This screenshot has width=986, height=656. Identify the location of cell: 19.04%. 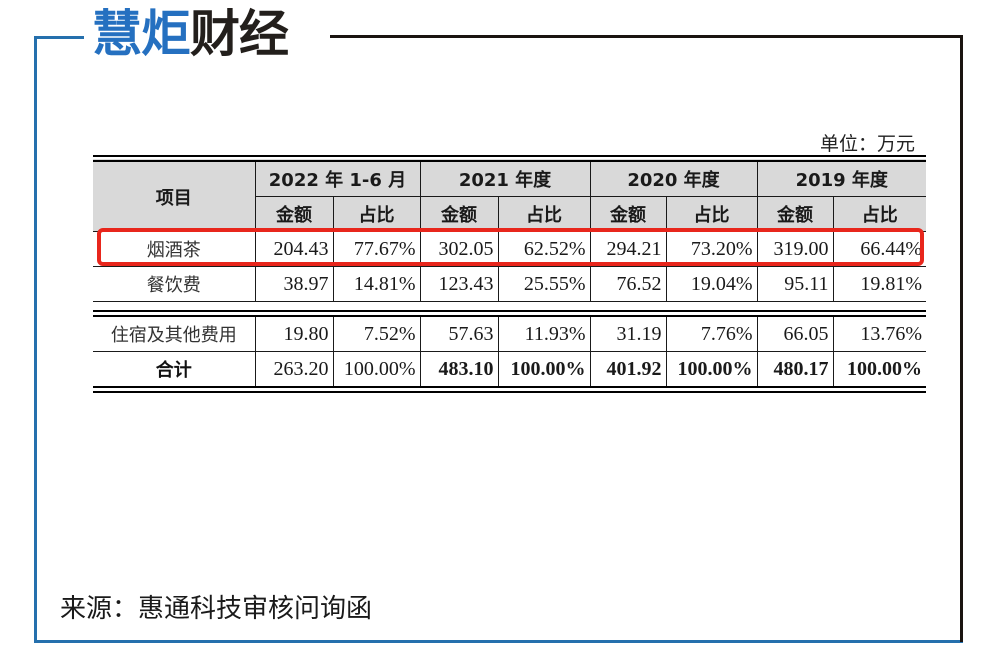
(711, 284).